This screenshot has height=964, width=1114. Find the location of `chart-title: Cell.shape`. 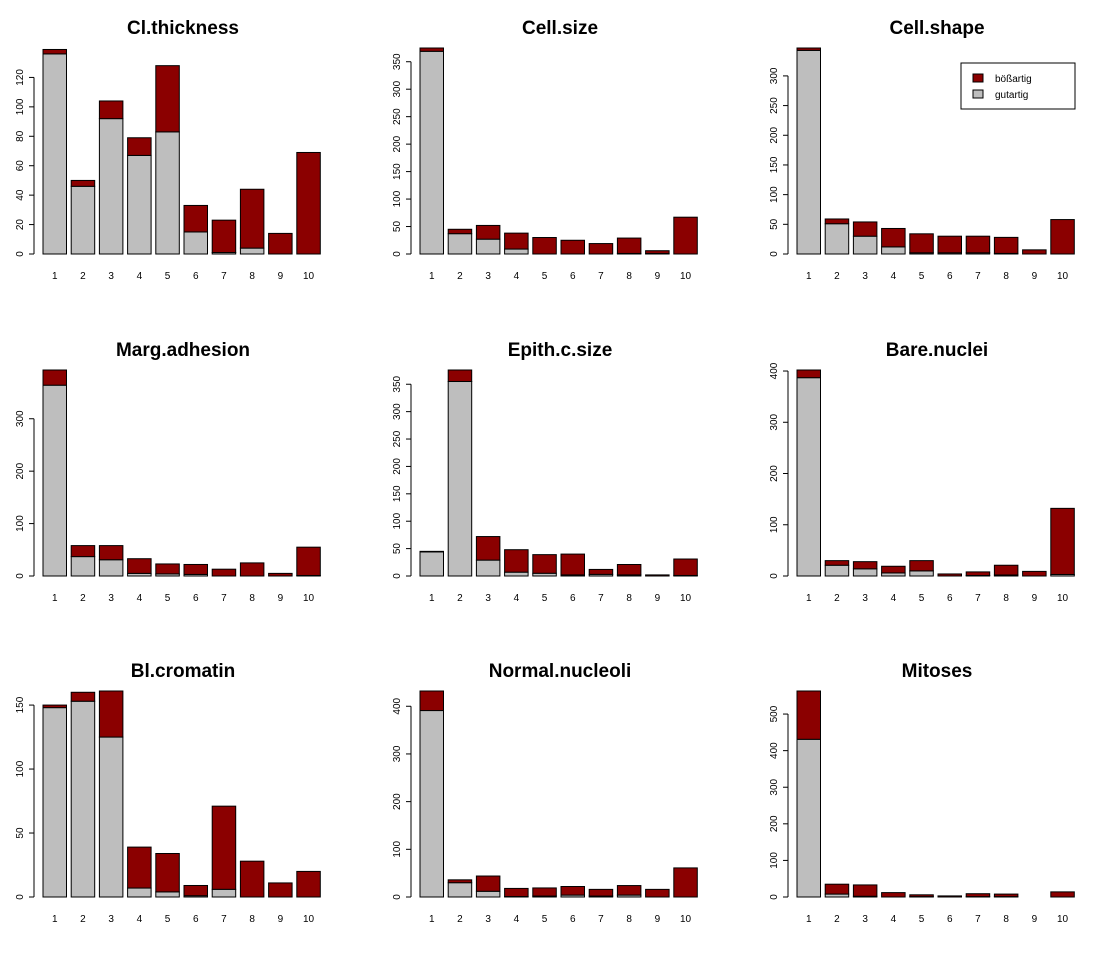

chart-title: Cell.shape is located at coordinates (936, 28).